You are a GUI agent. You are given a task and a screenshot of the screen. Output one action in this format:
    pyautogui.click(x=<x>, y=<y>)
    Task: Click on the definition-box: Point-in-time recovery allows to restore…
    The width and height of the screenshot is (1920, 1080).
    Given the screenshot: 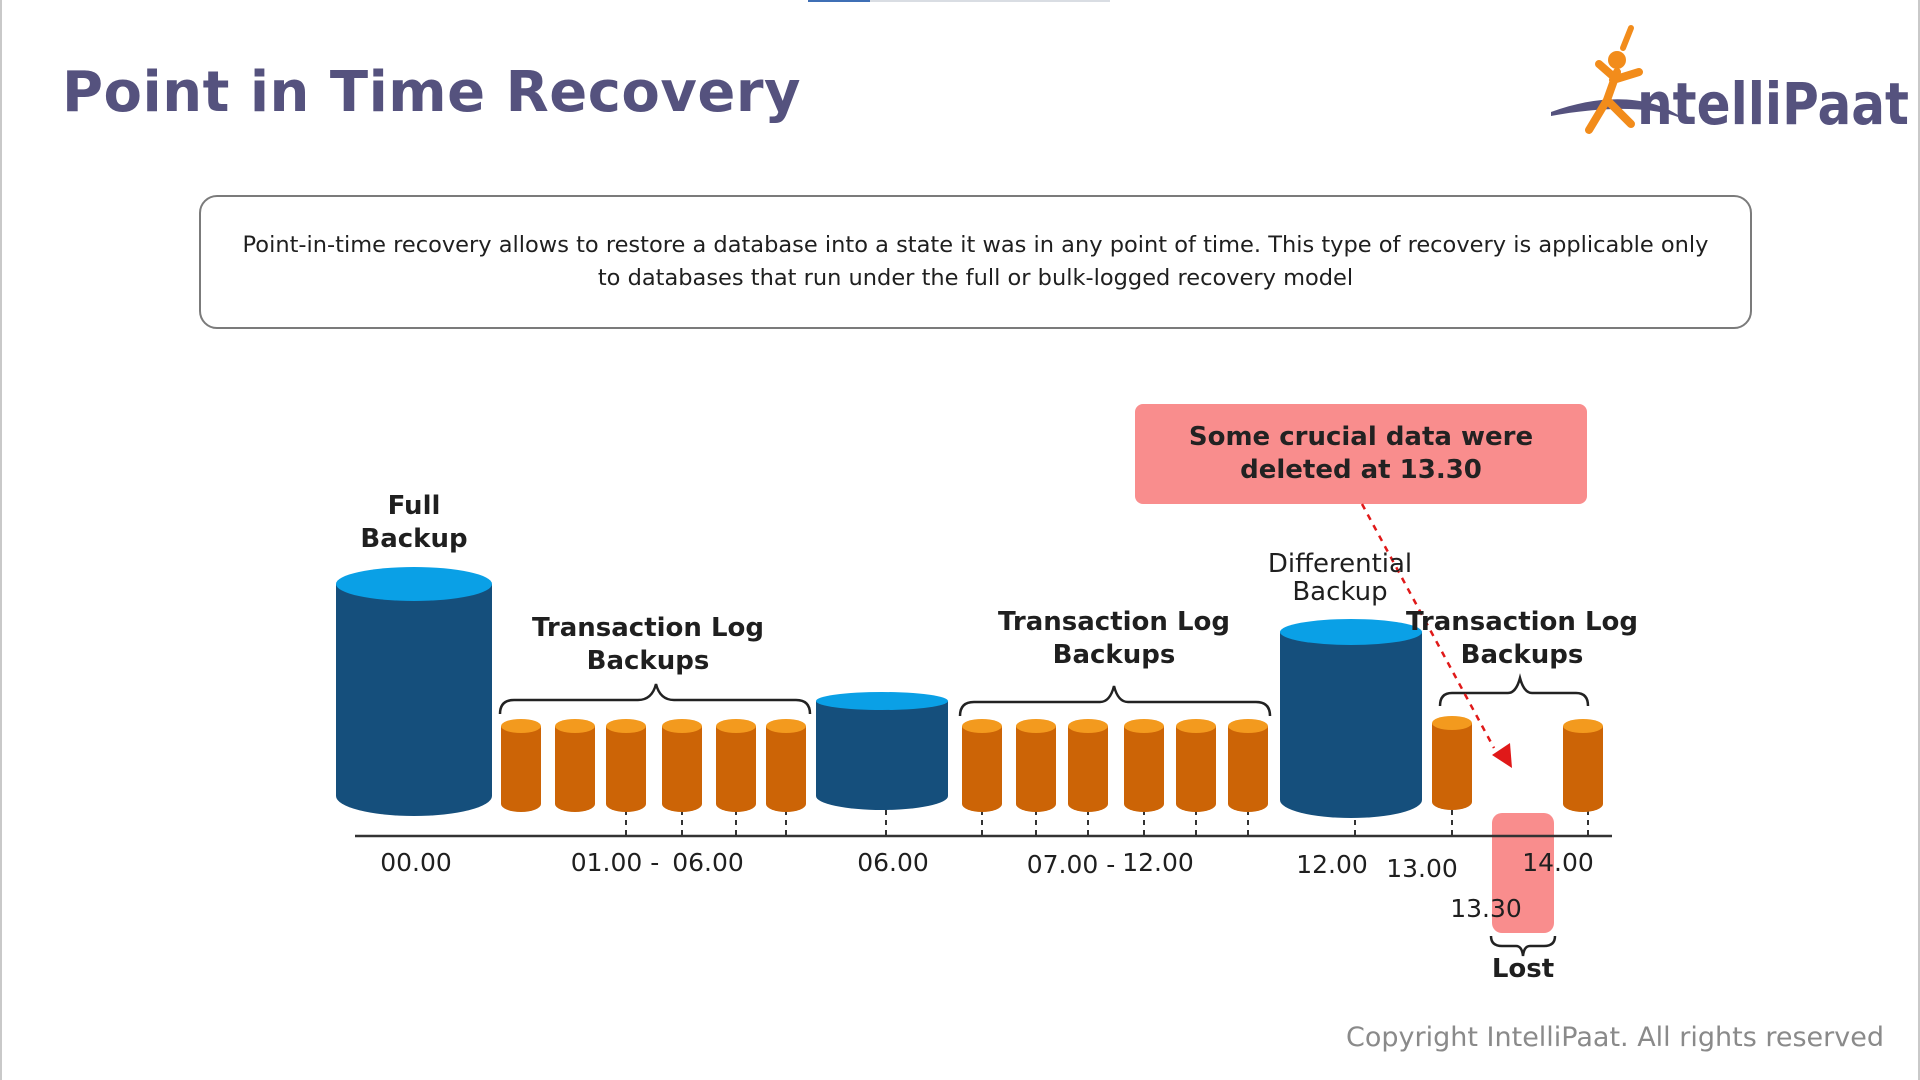 What is the action you would take?
    pyautogui.click(x=975, y=262)
    